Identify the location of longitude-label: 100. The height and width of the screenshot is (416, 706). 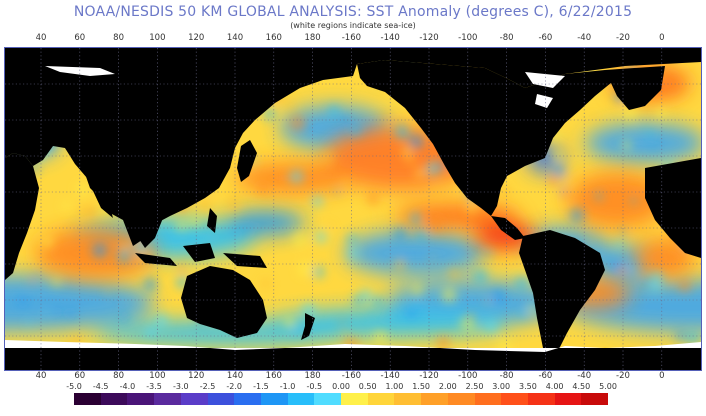
(157, 38).